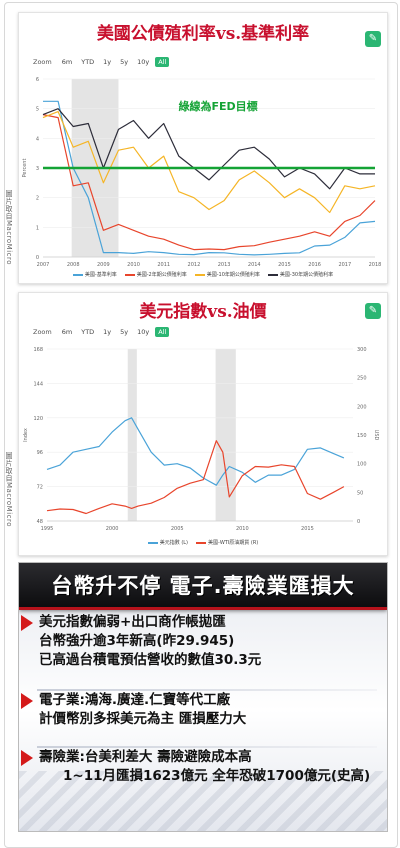 The width and height of the screenshot is (400, 848). Describe the element at coordinates (376, 435) in the screenshot. I see `y-axis-label-right: USD` at that location.